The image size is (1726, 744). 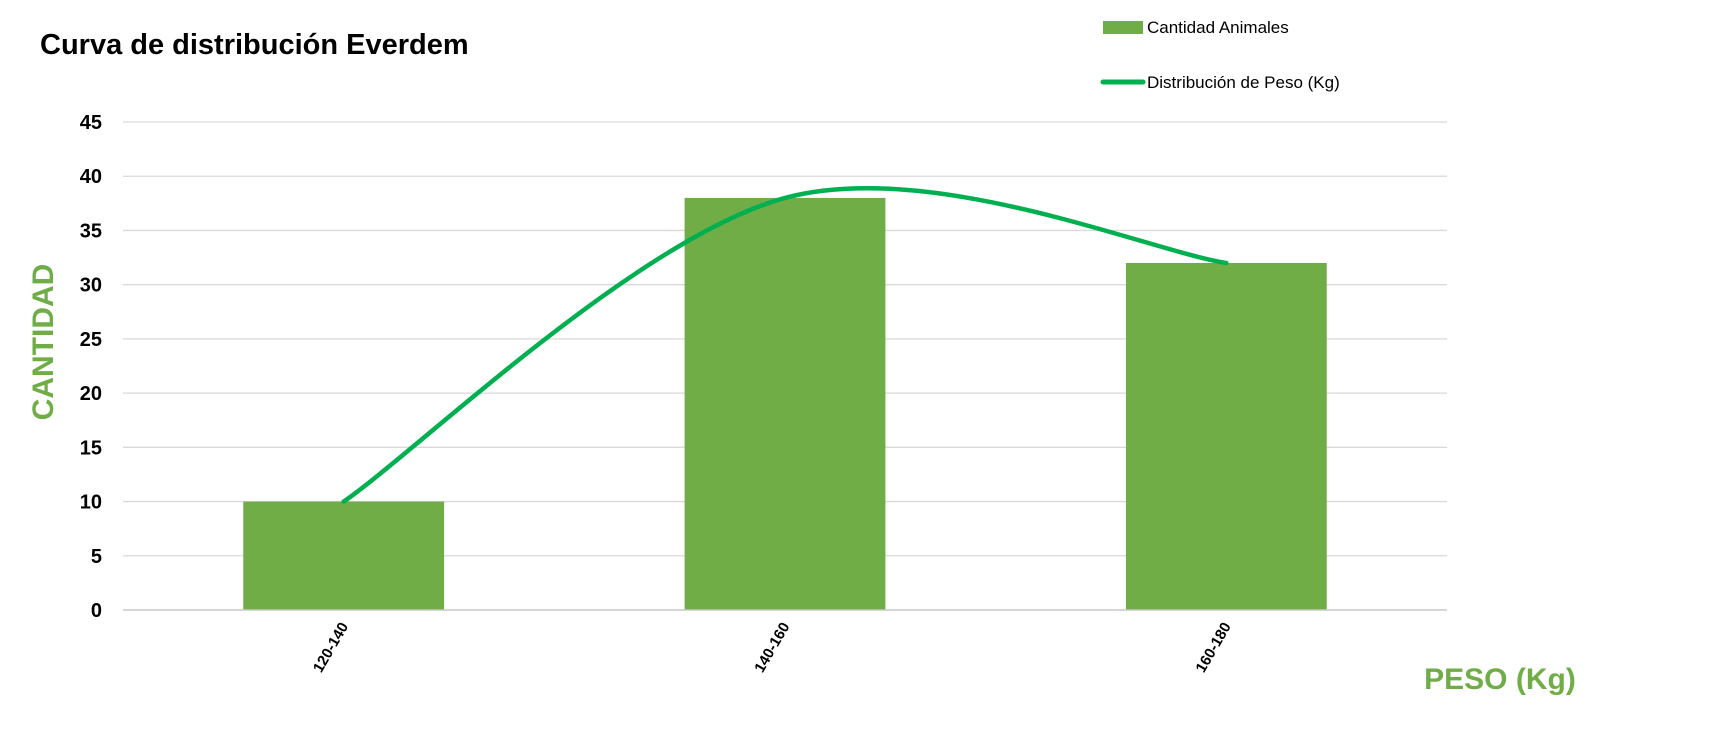 What do you see at coordinates (1218, 27) in the screenshot?
I see `legend-label-bar: Cantidad Animales` at bounding box center [1218, 27].